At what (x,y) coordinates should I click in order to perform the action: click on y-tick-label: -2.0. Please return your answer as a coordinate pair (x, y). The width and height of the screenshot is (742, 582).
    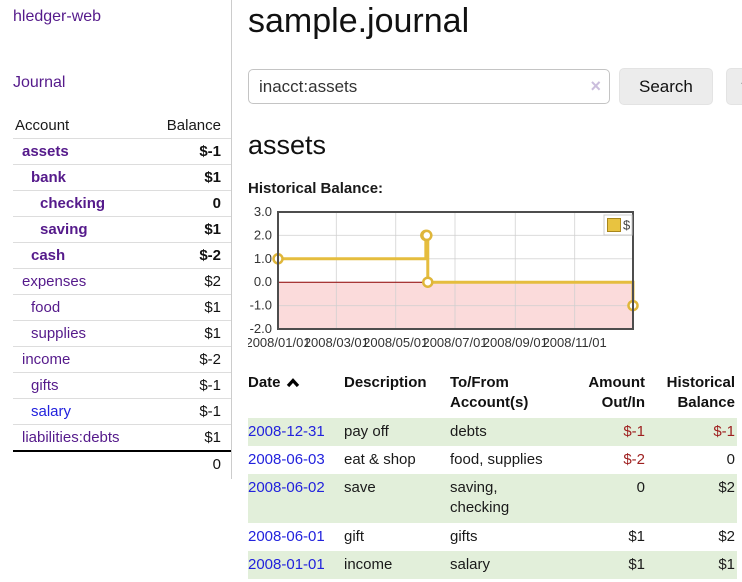
    Looking at the image, I should click on (261, 328).